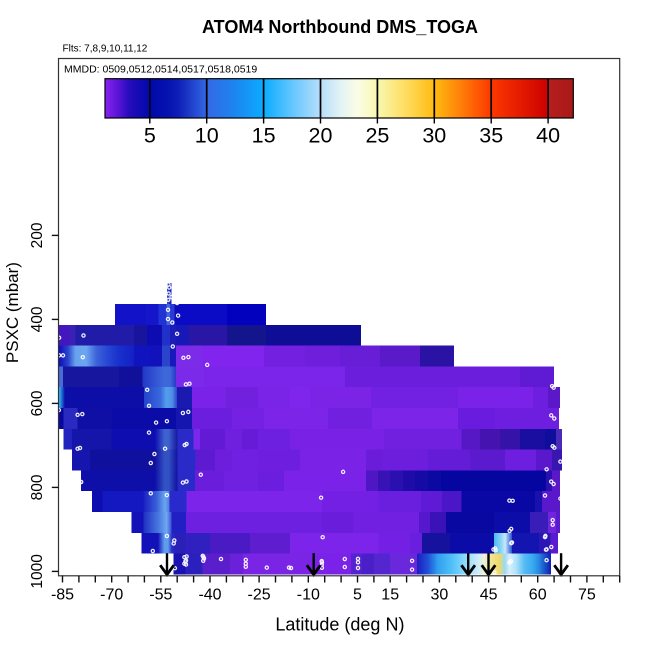 This screenshot has width=650, height=655. Describe the element at coordinates (587, 595) in the screenshot. I see `svg-text: 75` at that location.